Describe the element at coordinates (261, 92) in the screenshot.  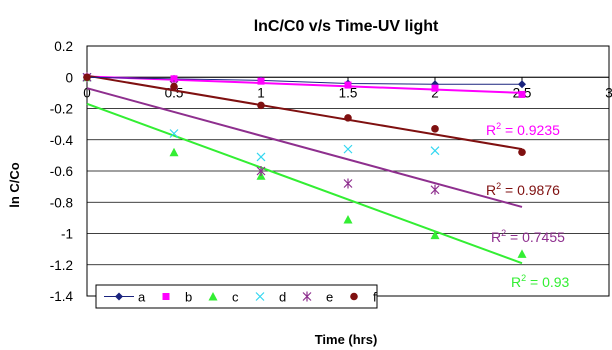
I see `x-tick-label: 1` at that location.